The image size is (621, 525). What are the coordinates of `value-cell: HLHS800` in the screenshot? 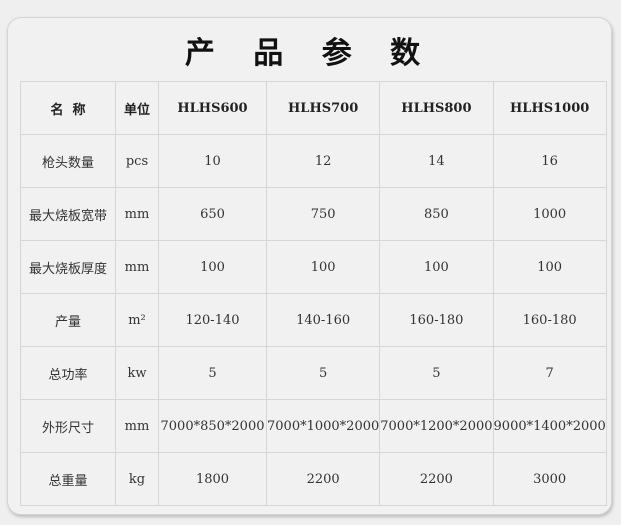 It's located at (436, 108).